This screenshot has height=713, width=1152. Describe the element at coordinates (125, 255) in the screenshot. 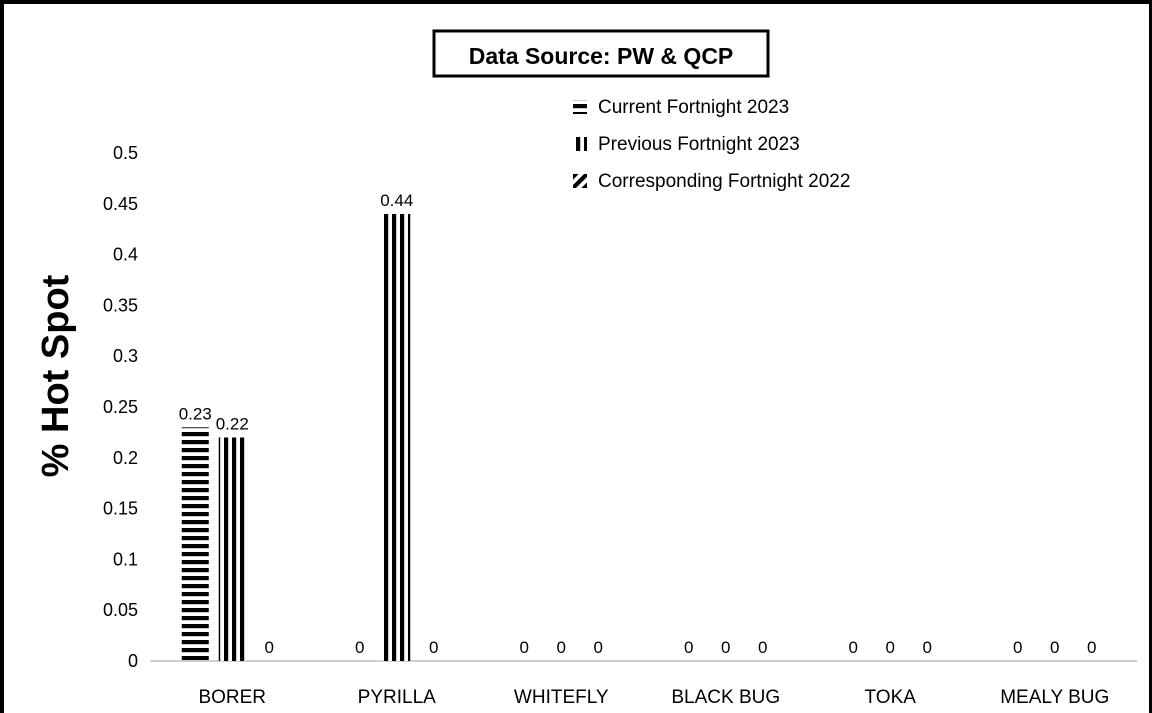

I see `y-tick-label: 0.4` at that location.